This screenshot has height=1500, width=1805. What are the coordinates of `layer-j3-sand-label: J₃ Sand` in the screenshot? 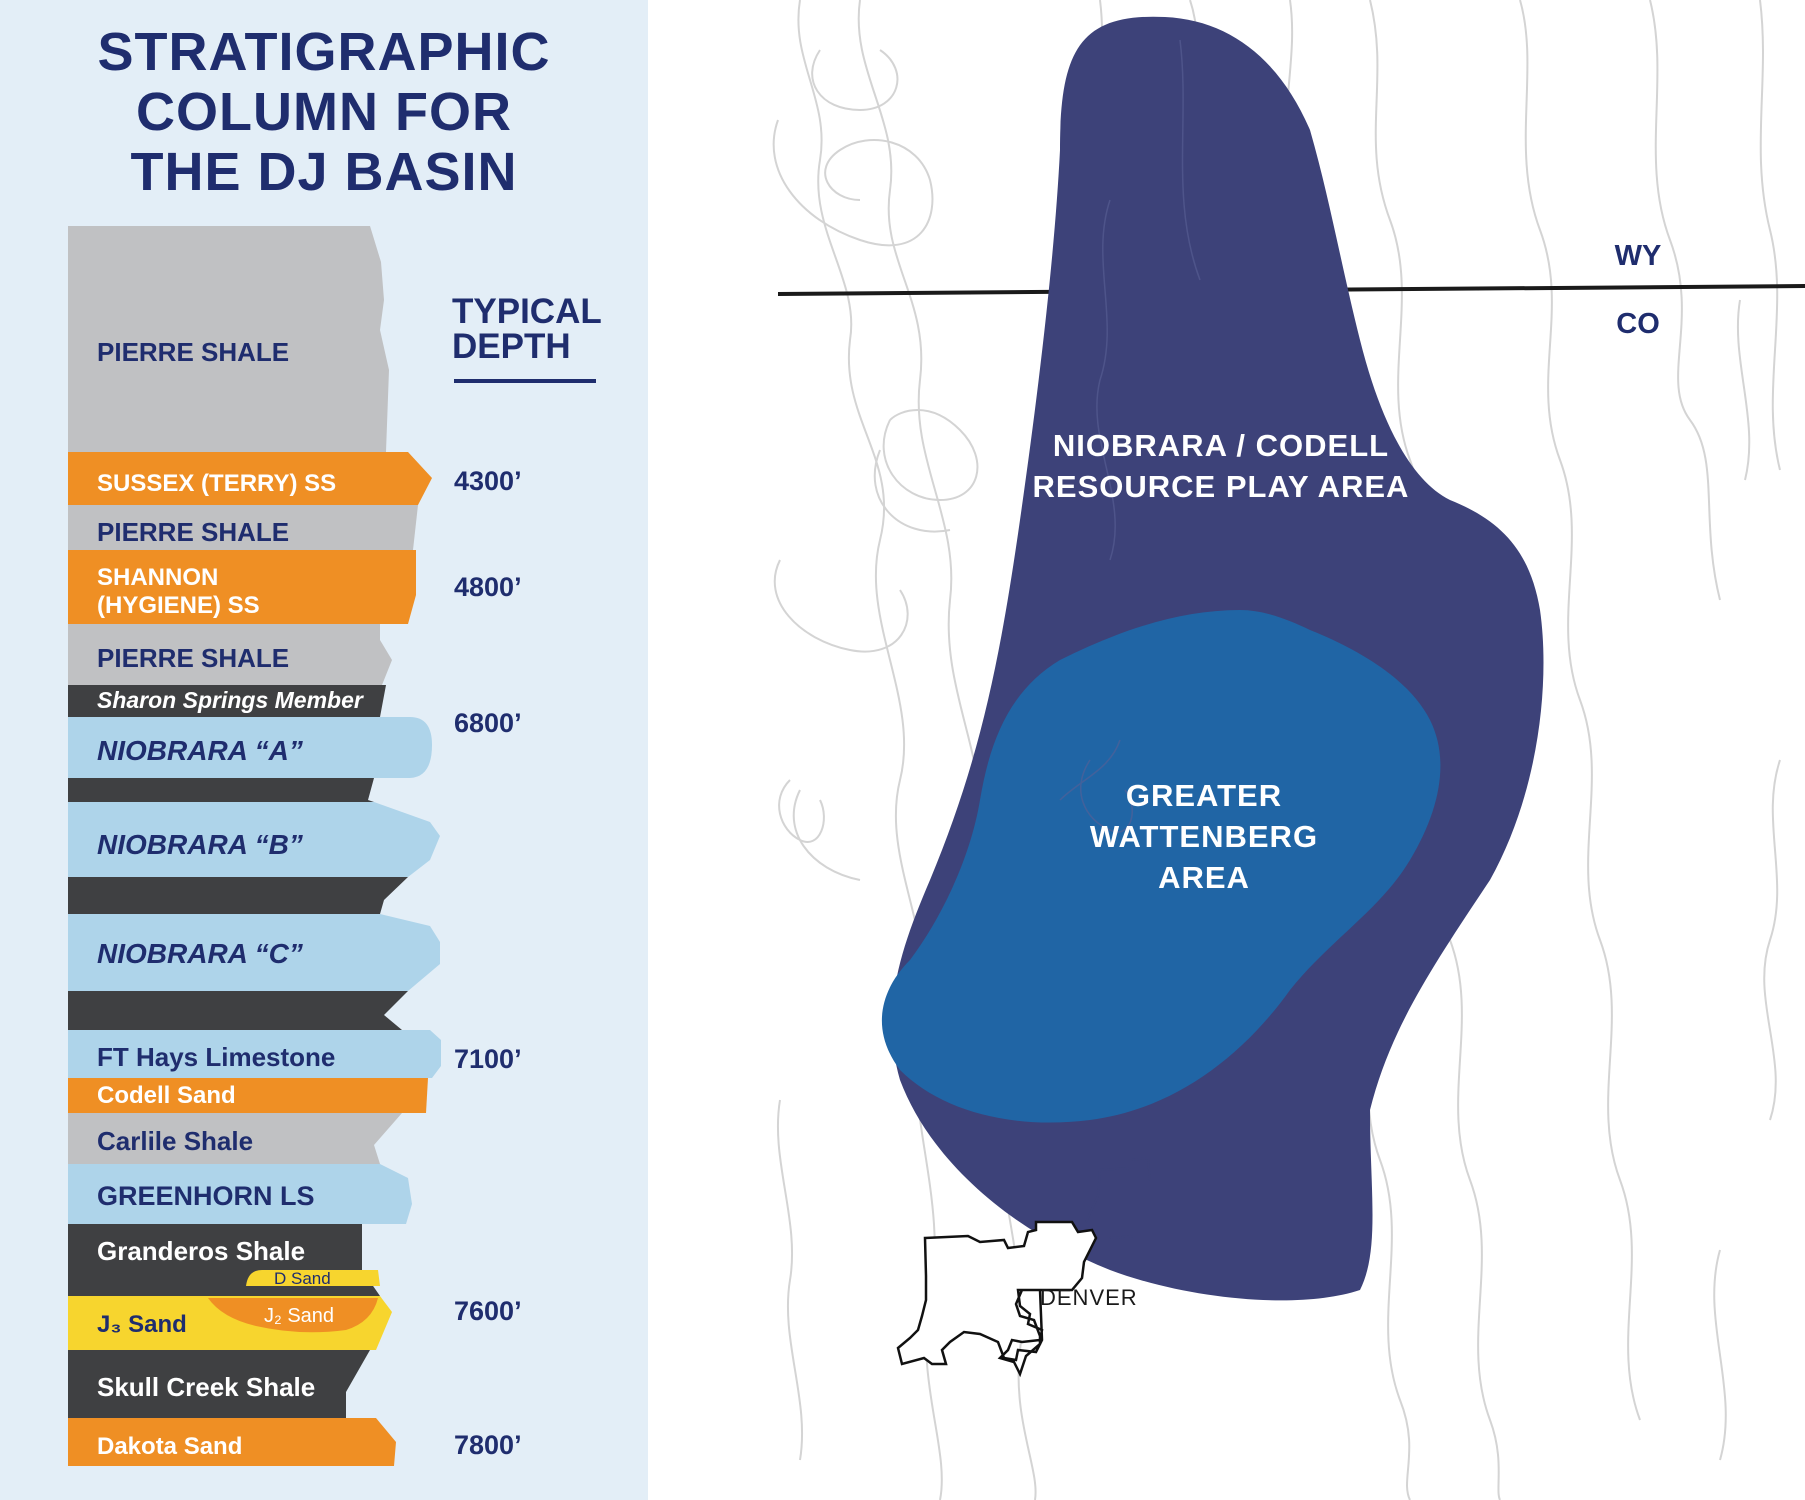 It's located at (142, 1324).